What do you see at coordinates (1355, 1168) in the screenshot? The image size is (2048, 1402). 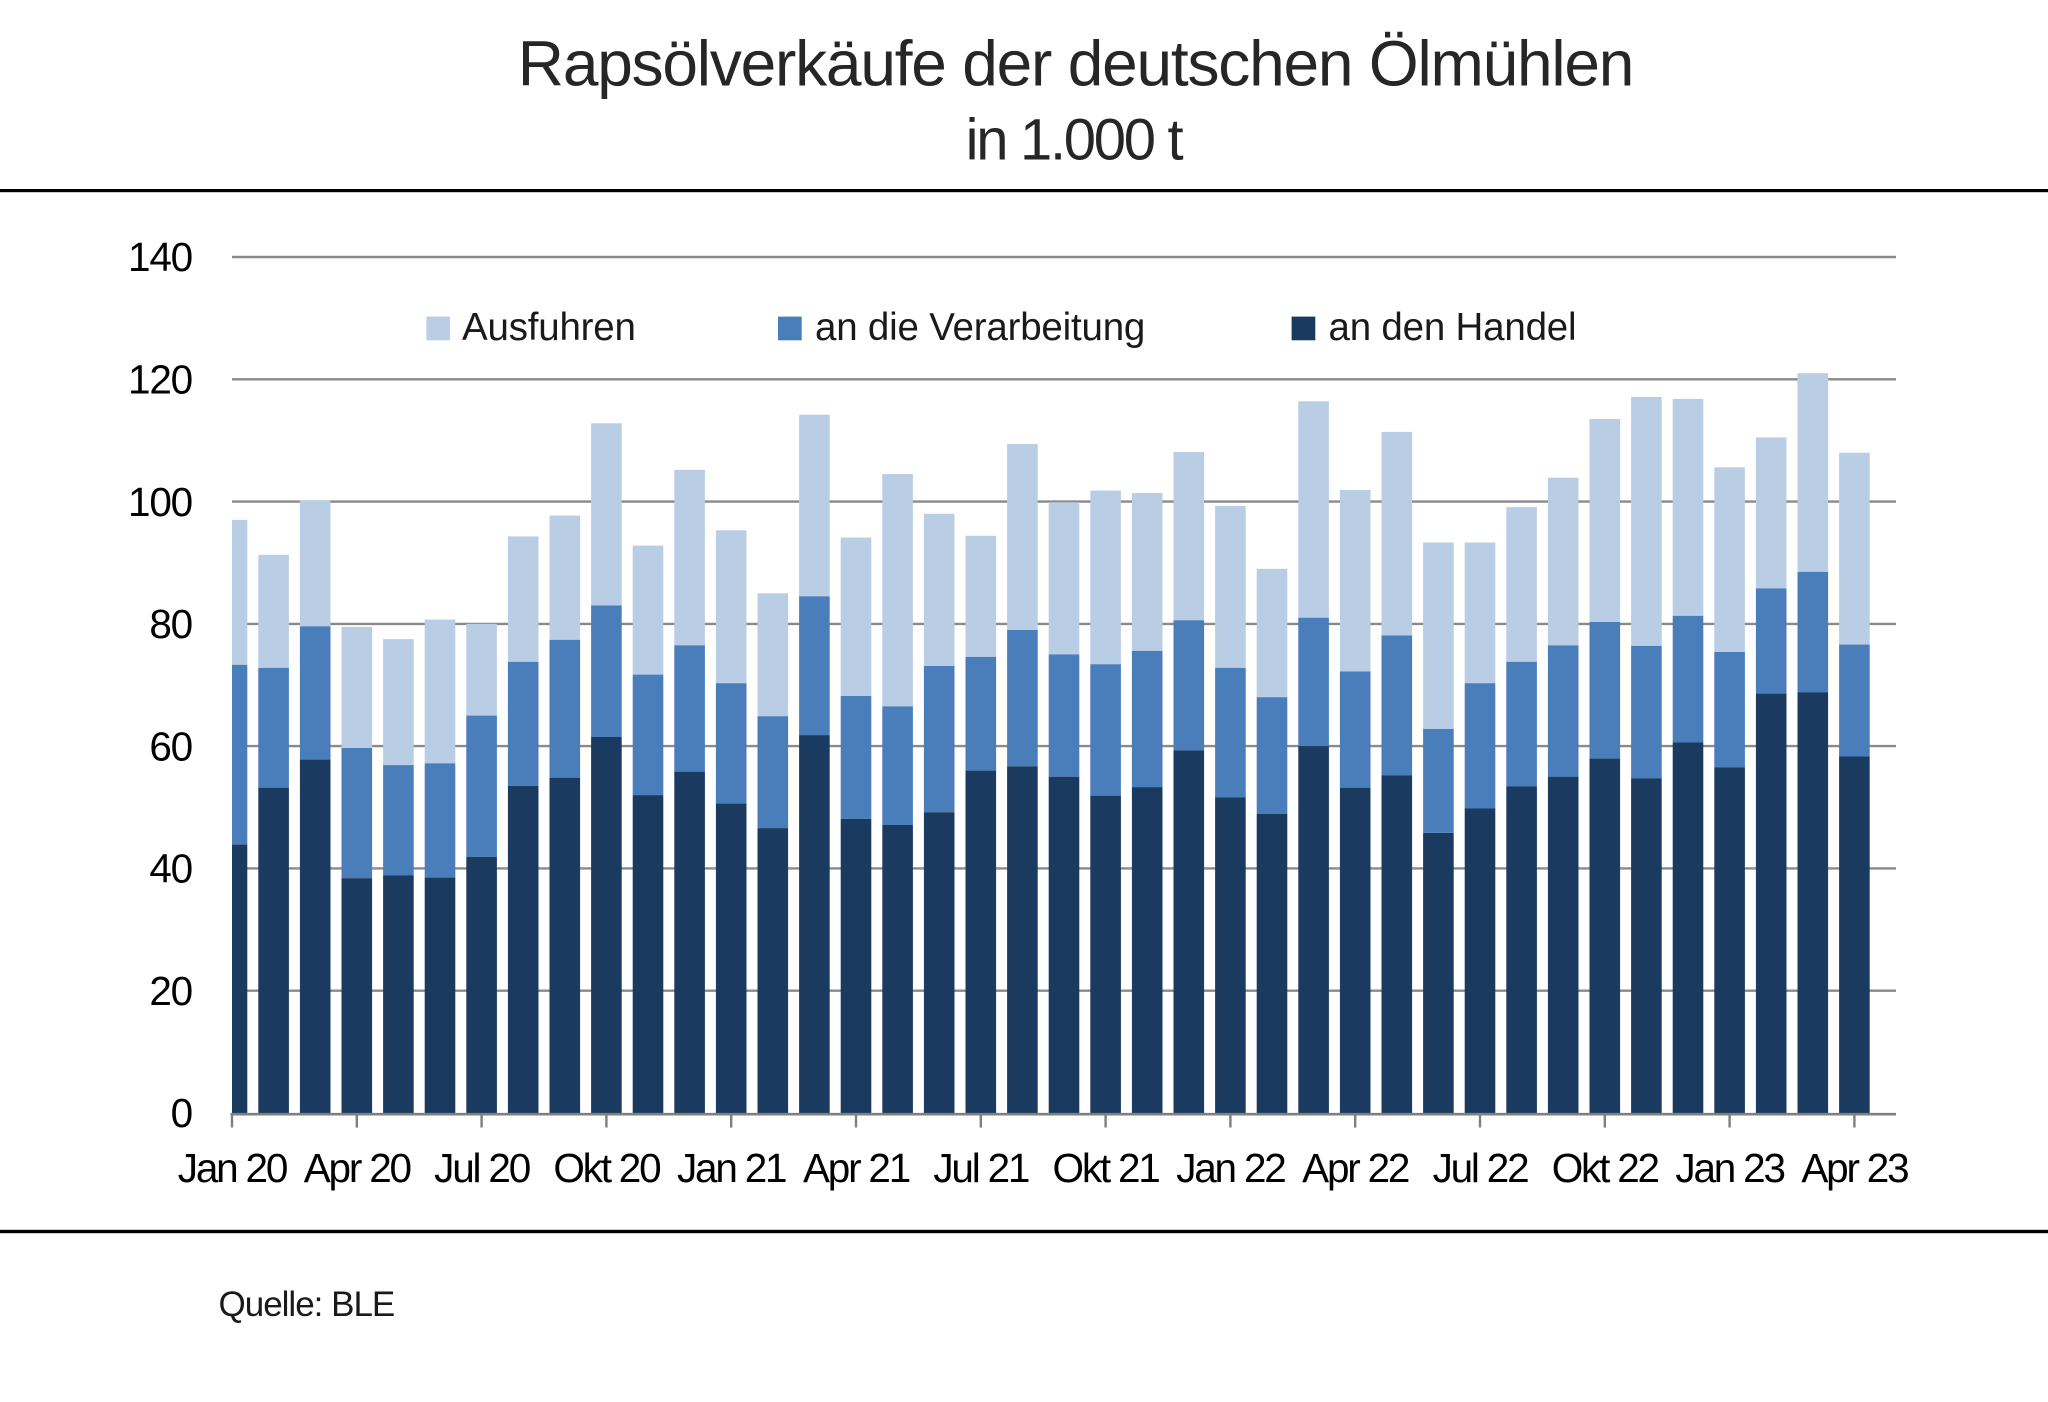 I see `svg-text: Apr 22` at bounding box center [1355, 1168].